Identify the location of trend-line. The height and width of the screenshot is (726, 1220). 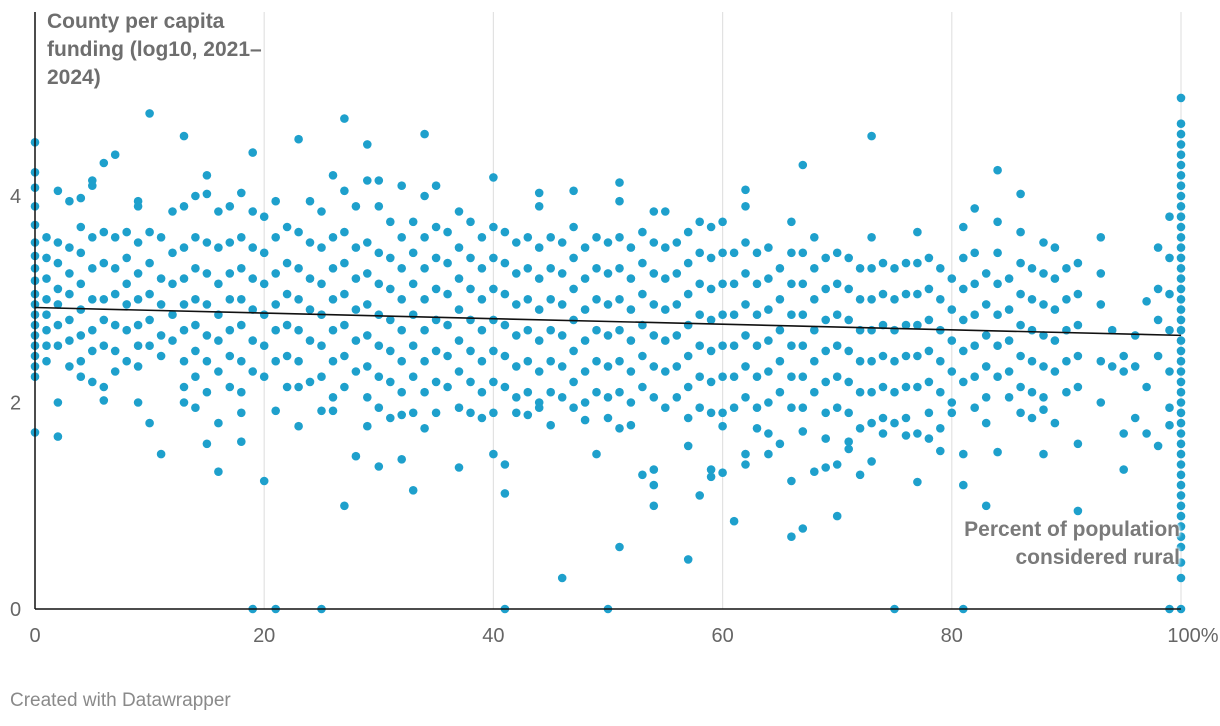
(608, 321).